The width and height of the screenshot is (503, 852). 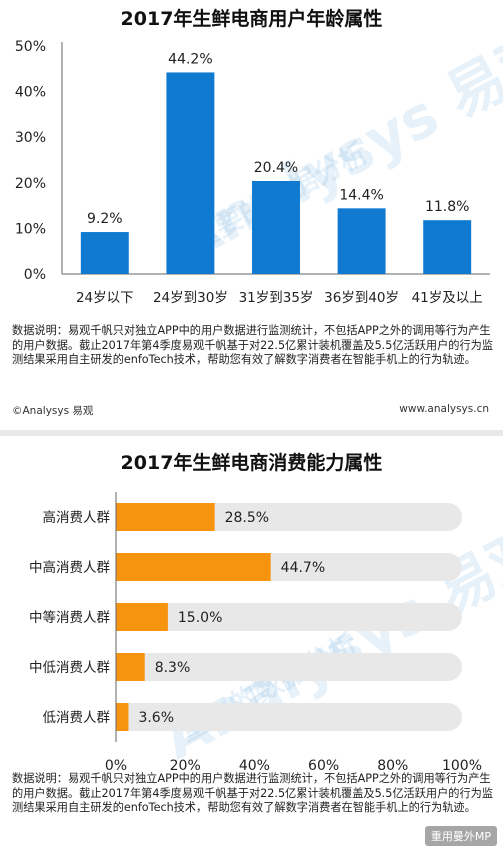 What do you see at coordinates (303, 568) in the screenshot?
I see `spending-bar-value-label: 44.7%` at bounding box center [303, 568].